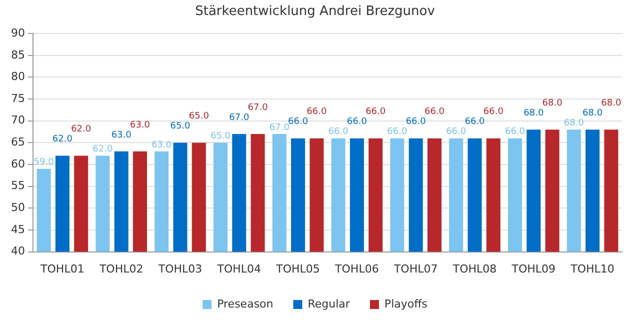  I want to click on x-tick-label: TOHL03, so click(179, 269).